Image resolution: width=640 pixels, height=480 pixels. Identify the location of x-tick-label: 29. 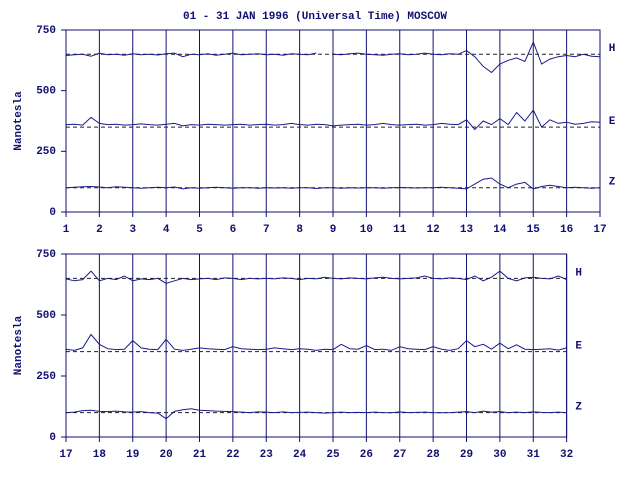
(466, 455).